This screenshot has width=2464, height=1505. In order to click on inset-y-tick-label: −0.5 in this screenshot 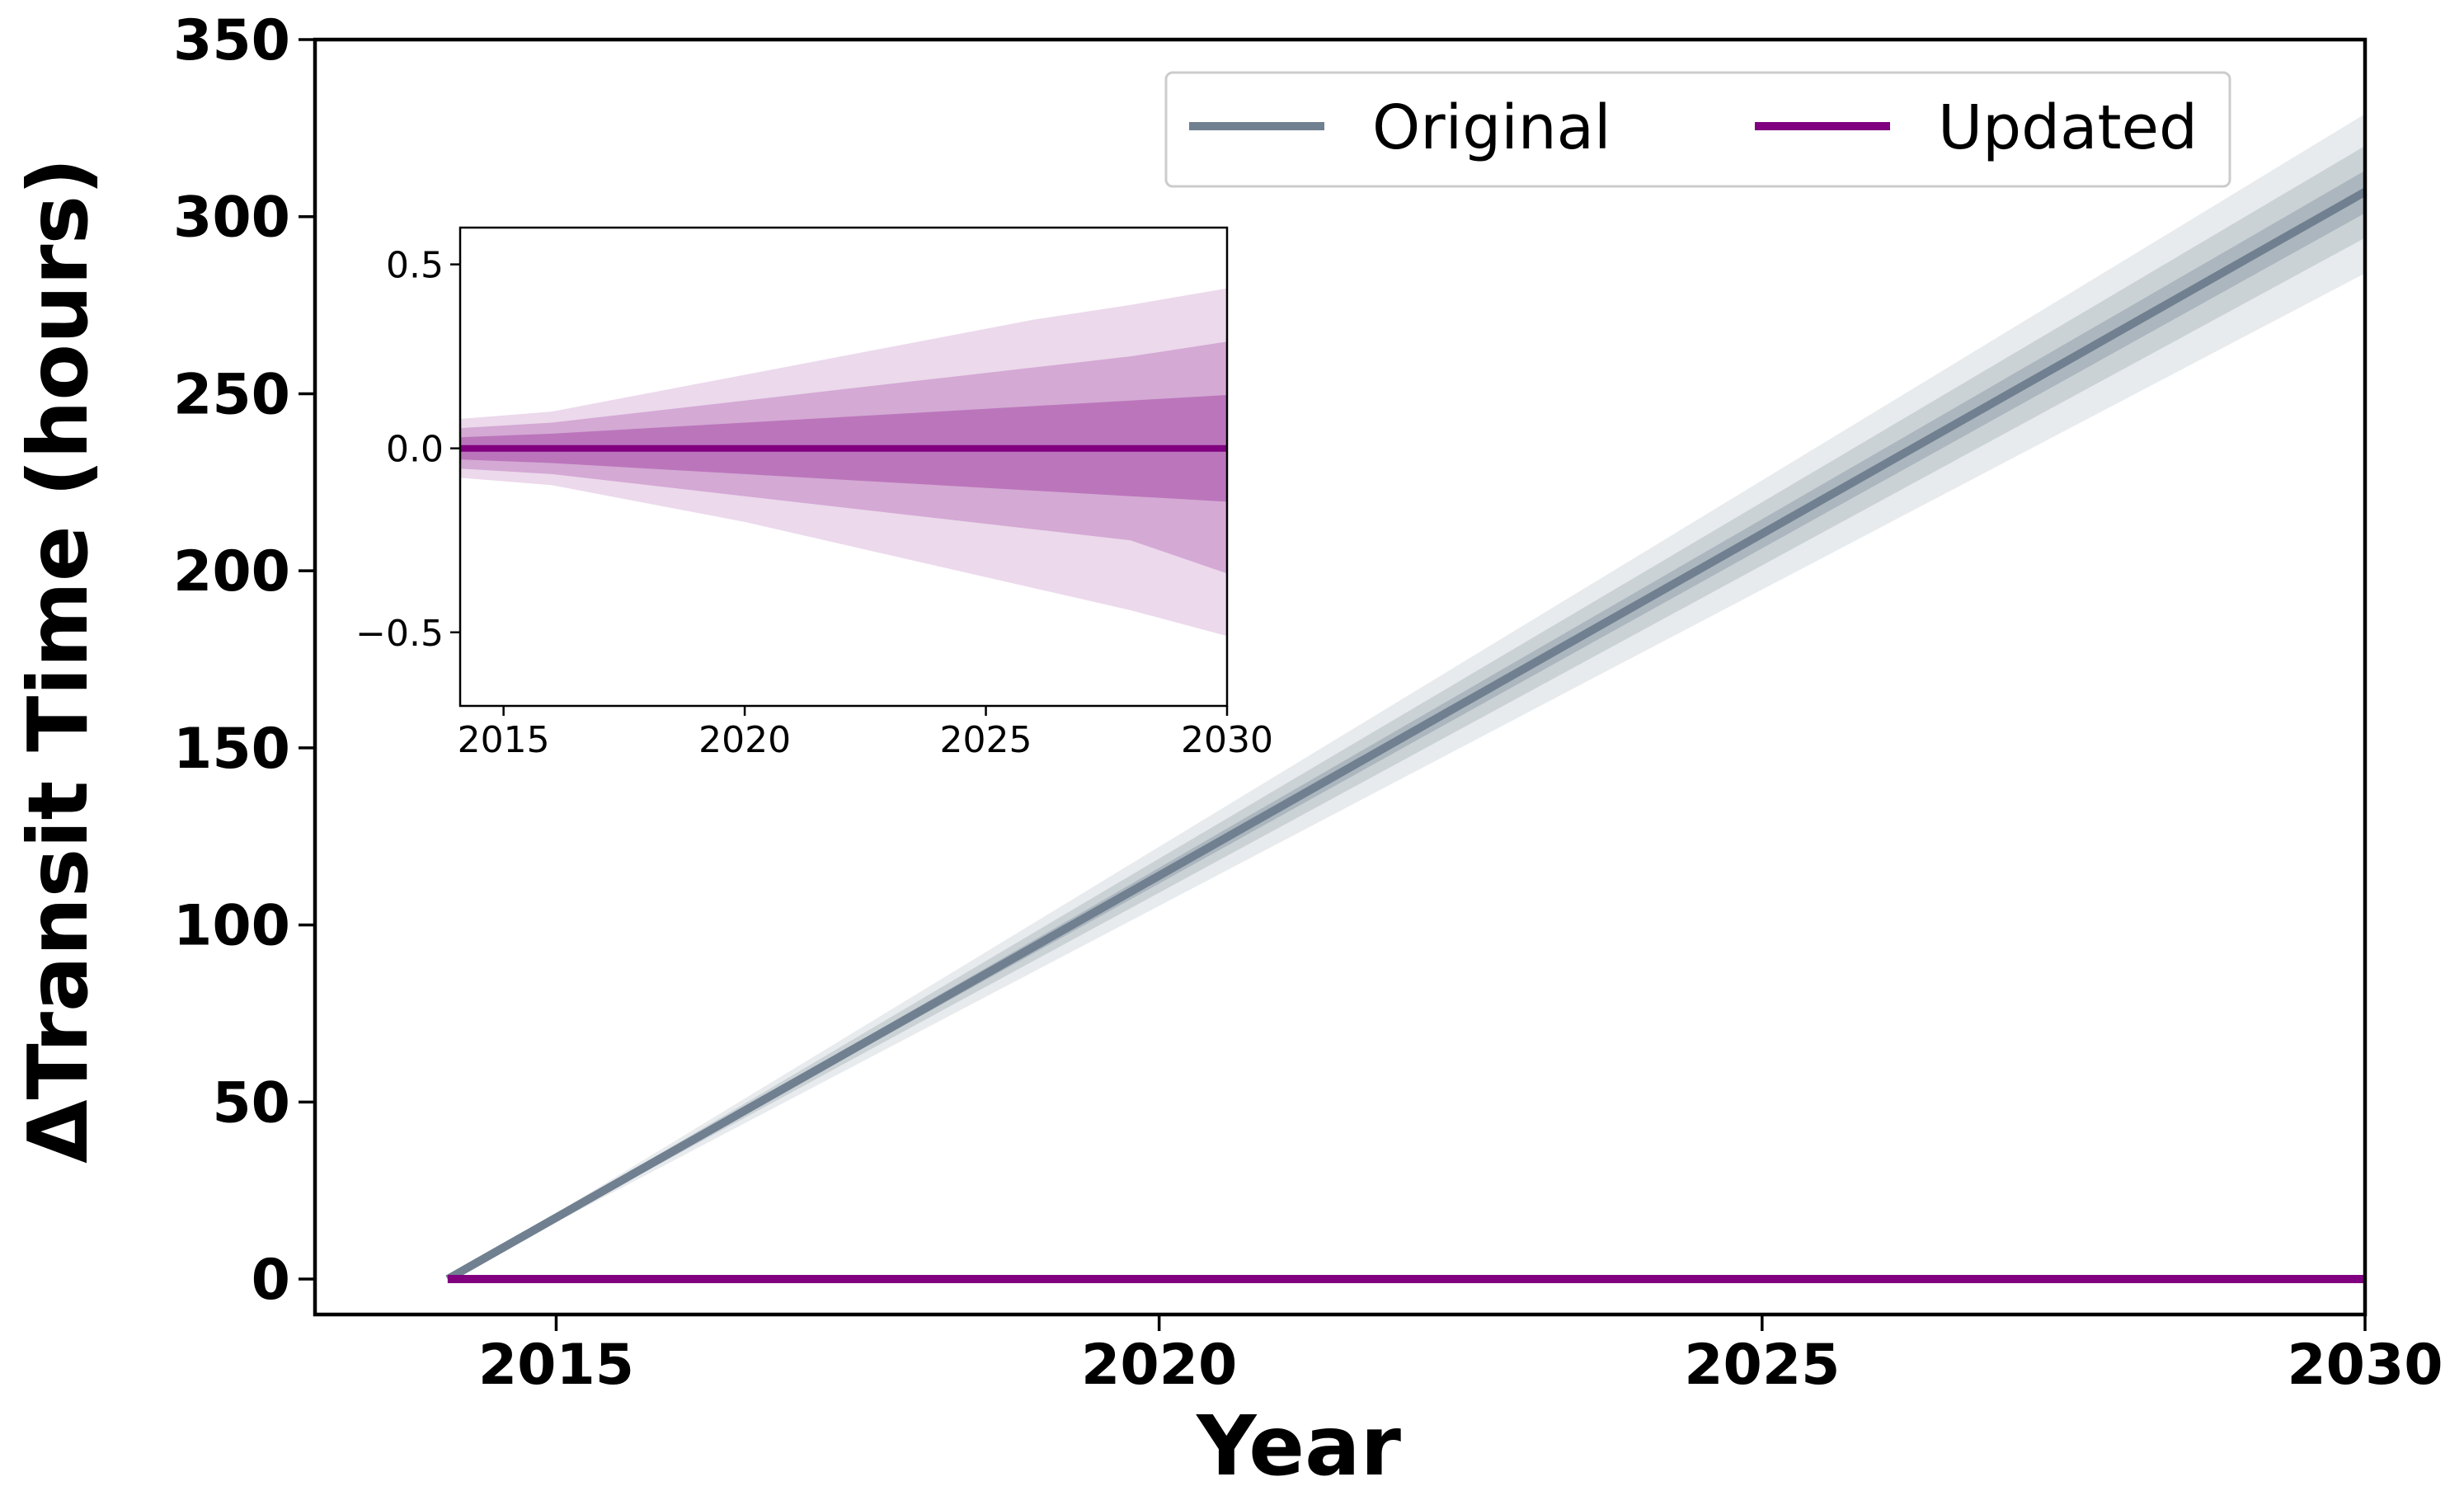, I will do `click(399, 634)`.